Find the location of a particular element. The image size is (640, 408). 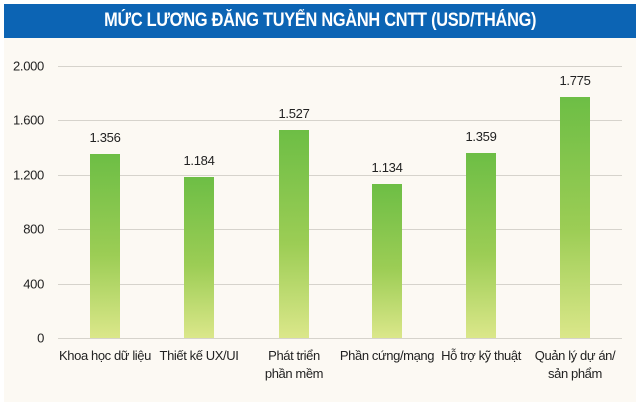

x-category-label: Phần cứng/mạng is located at coordinates (387, 356).